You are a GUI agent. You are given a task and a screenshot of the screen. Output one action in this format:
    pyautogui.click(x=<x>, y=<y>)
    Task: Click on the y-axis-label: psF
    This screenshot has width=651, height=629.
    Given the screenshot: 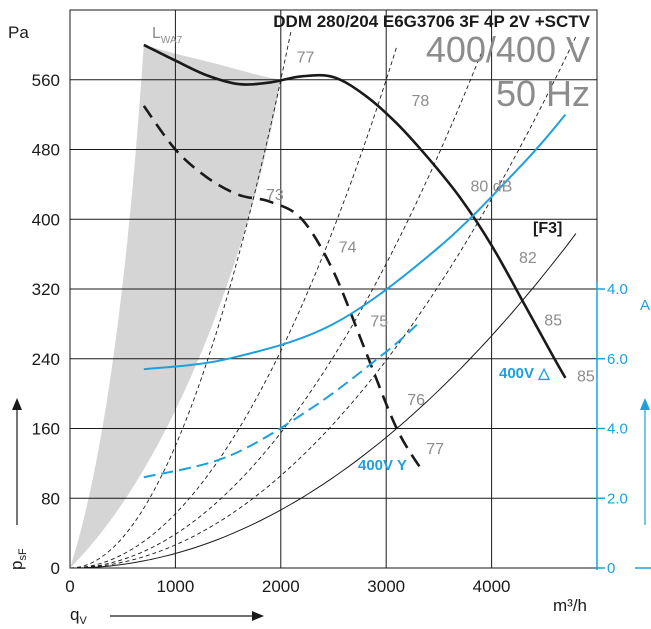 What is the action you would take?
    pyautogui.click(x=18, y=559)
    